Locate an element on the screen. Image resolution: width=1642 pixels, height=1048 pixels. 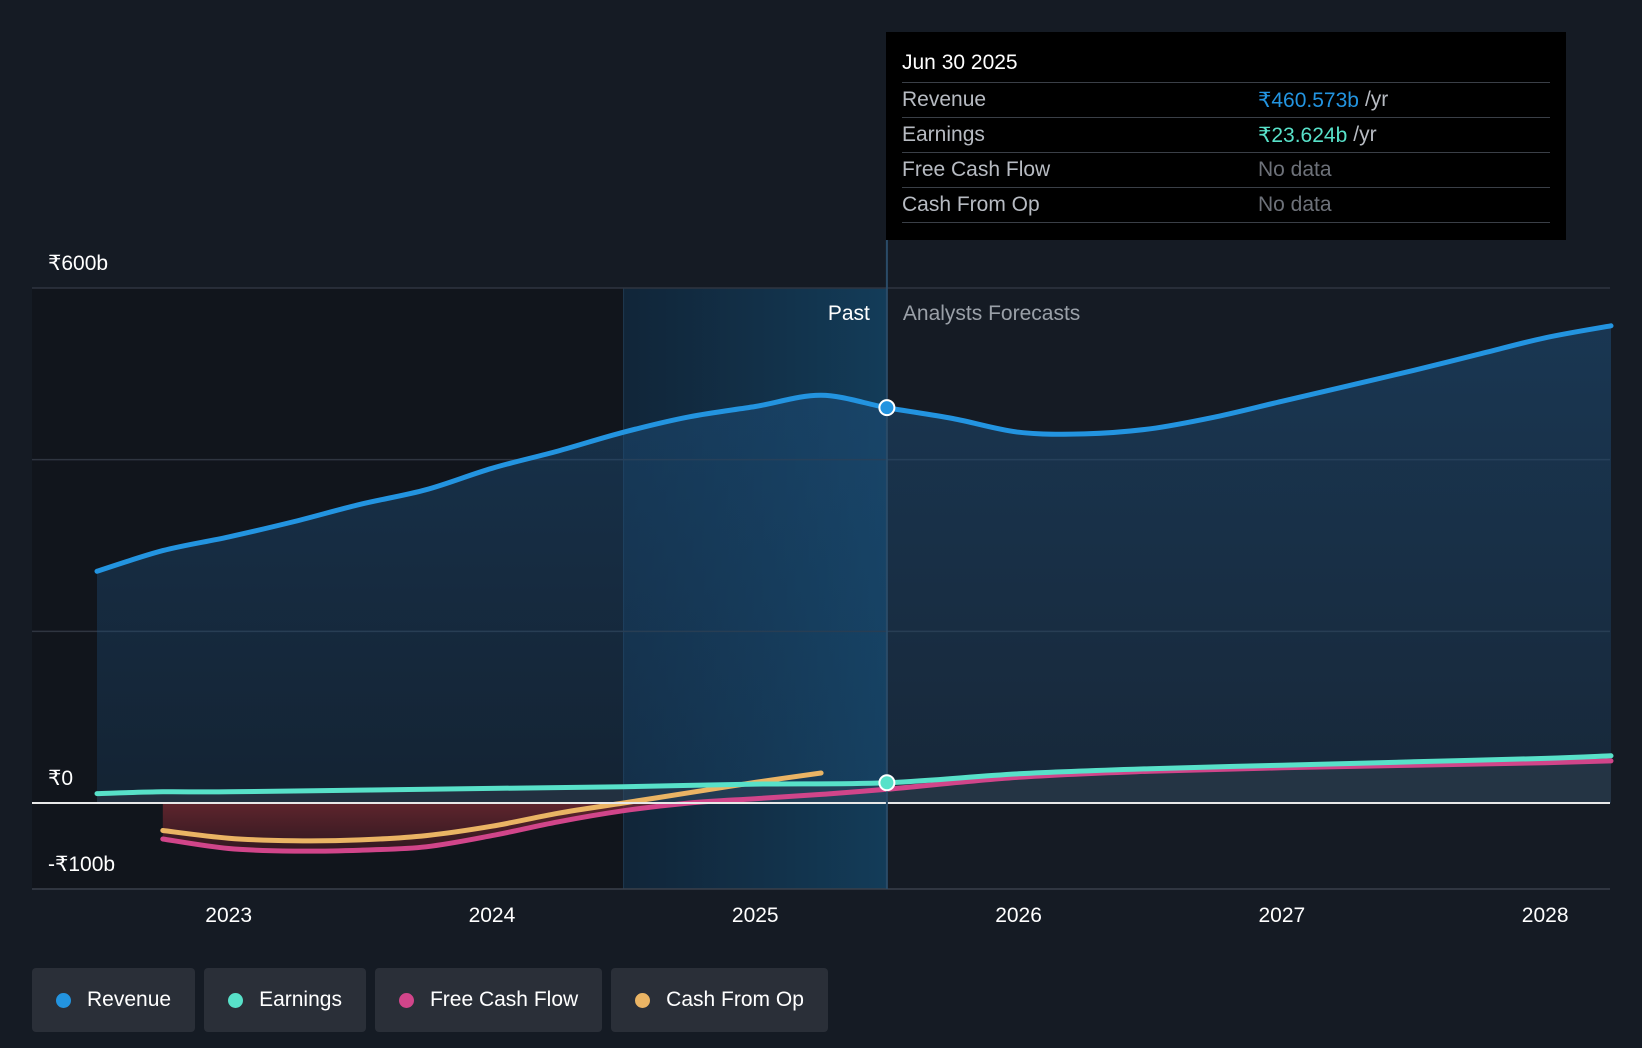
legend-item-cash-from-op: Cash From Op is located at coordinates (719, 1000).